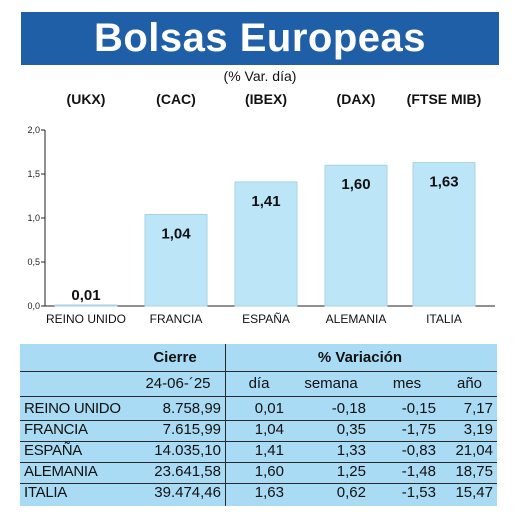 The image size is (520, 512). Describe the element at coordinates (356, 319) in the screenshot. I see `x-tick-label: ALEMANIA` at that location.